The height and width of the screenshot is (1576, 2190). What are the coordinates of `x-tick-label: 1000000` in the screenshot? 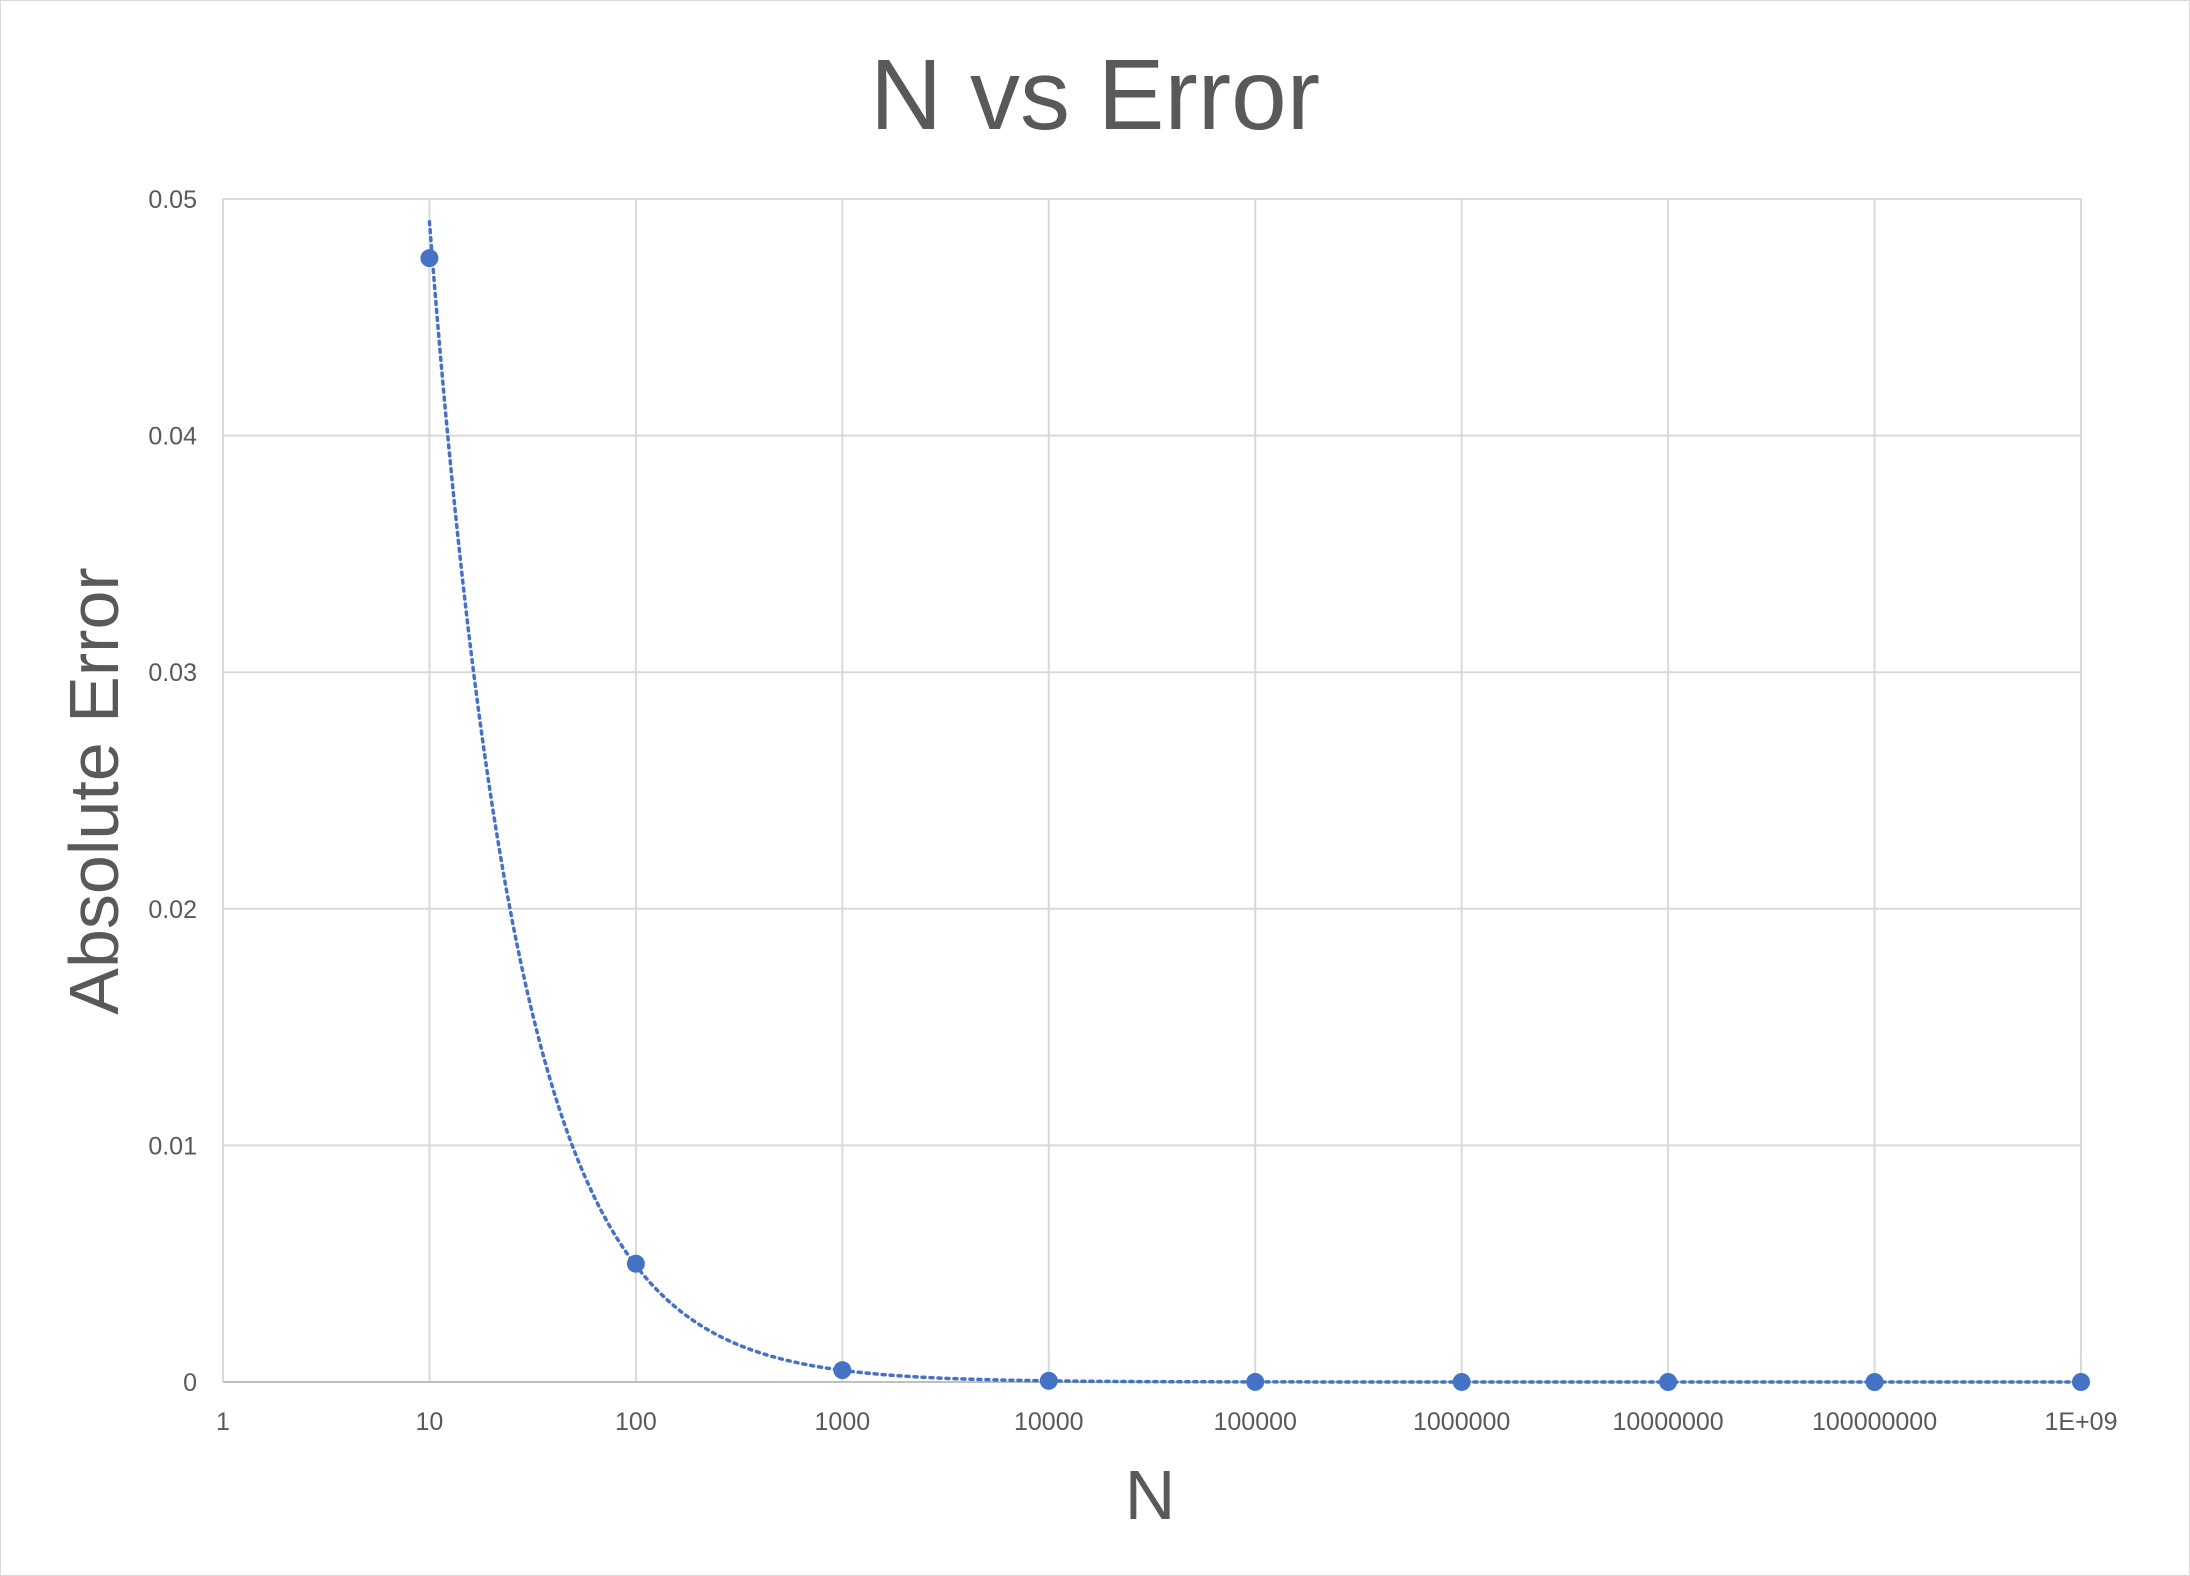 It's located at (1461, 1422).